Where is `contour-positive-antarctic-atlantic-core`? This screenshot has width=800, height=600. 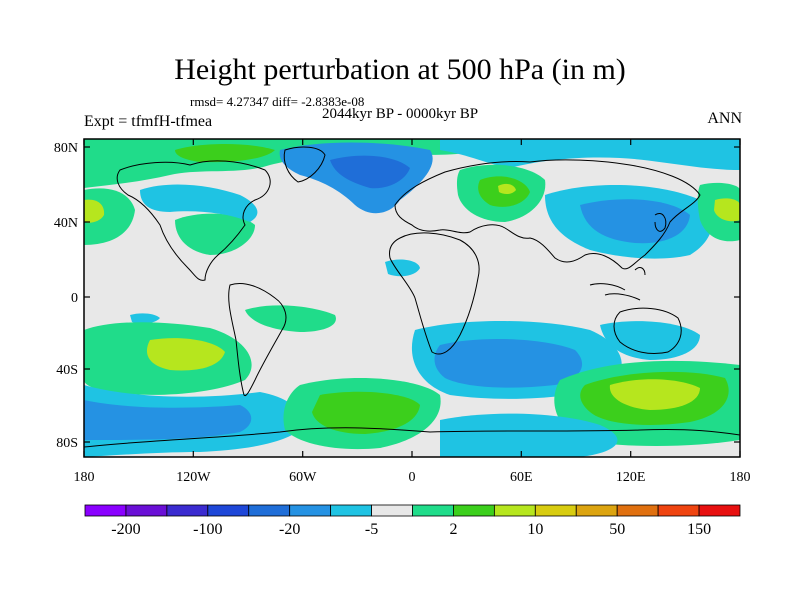
contour-positive-antarctic-atlantic-core is located at coordinates (366, 412).